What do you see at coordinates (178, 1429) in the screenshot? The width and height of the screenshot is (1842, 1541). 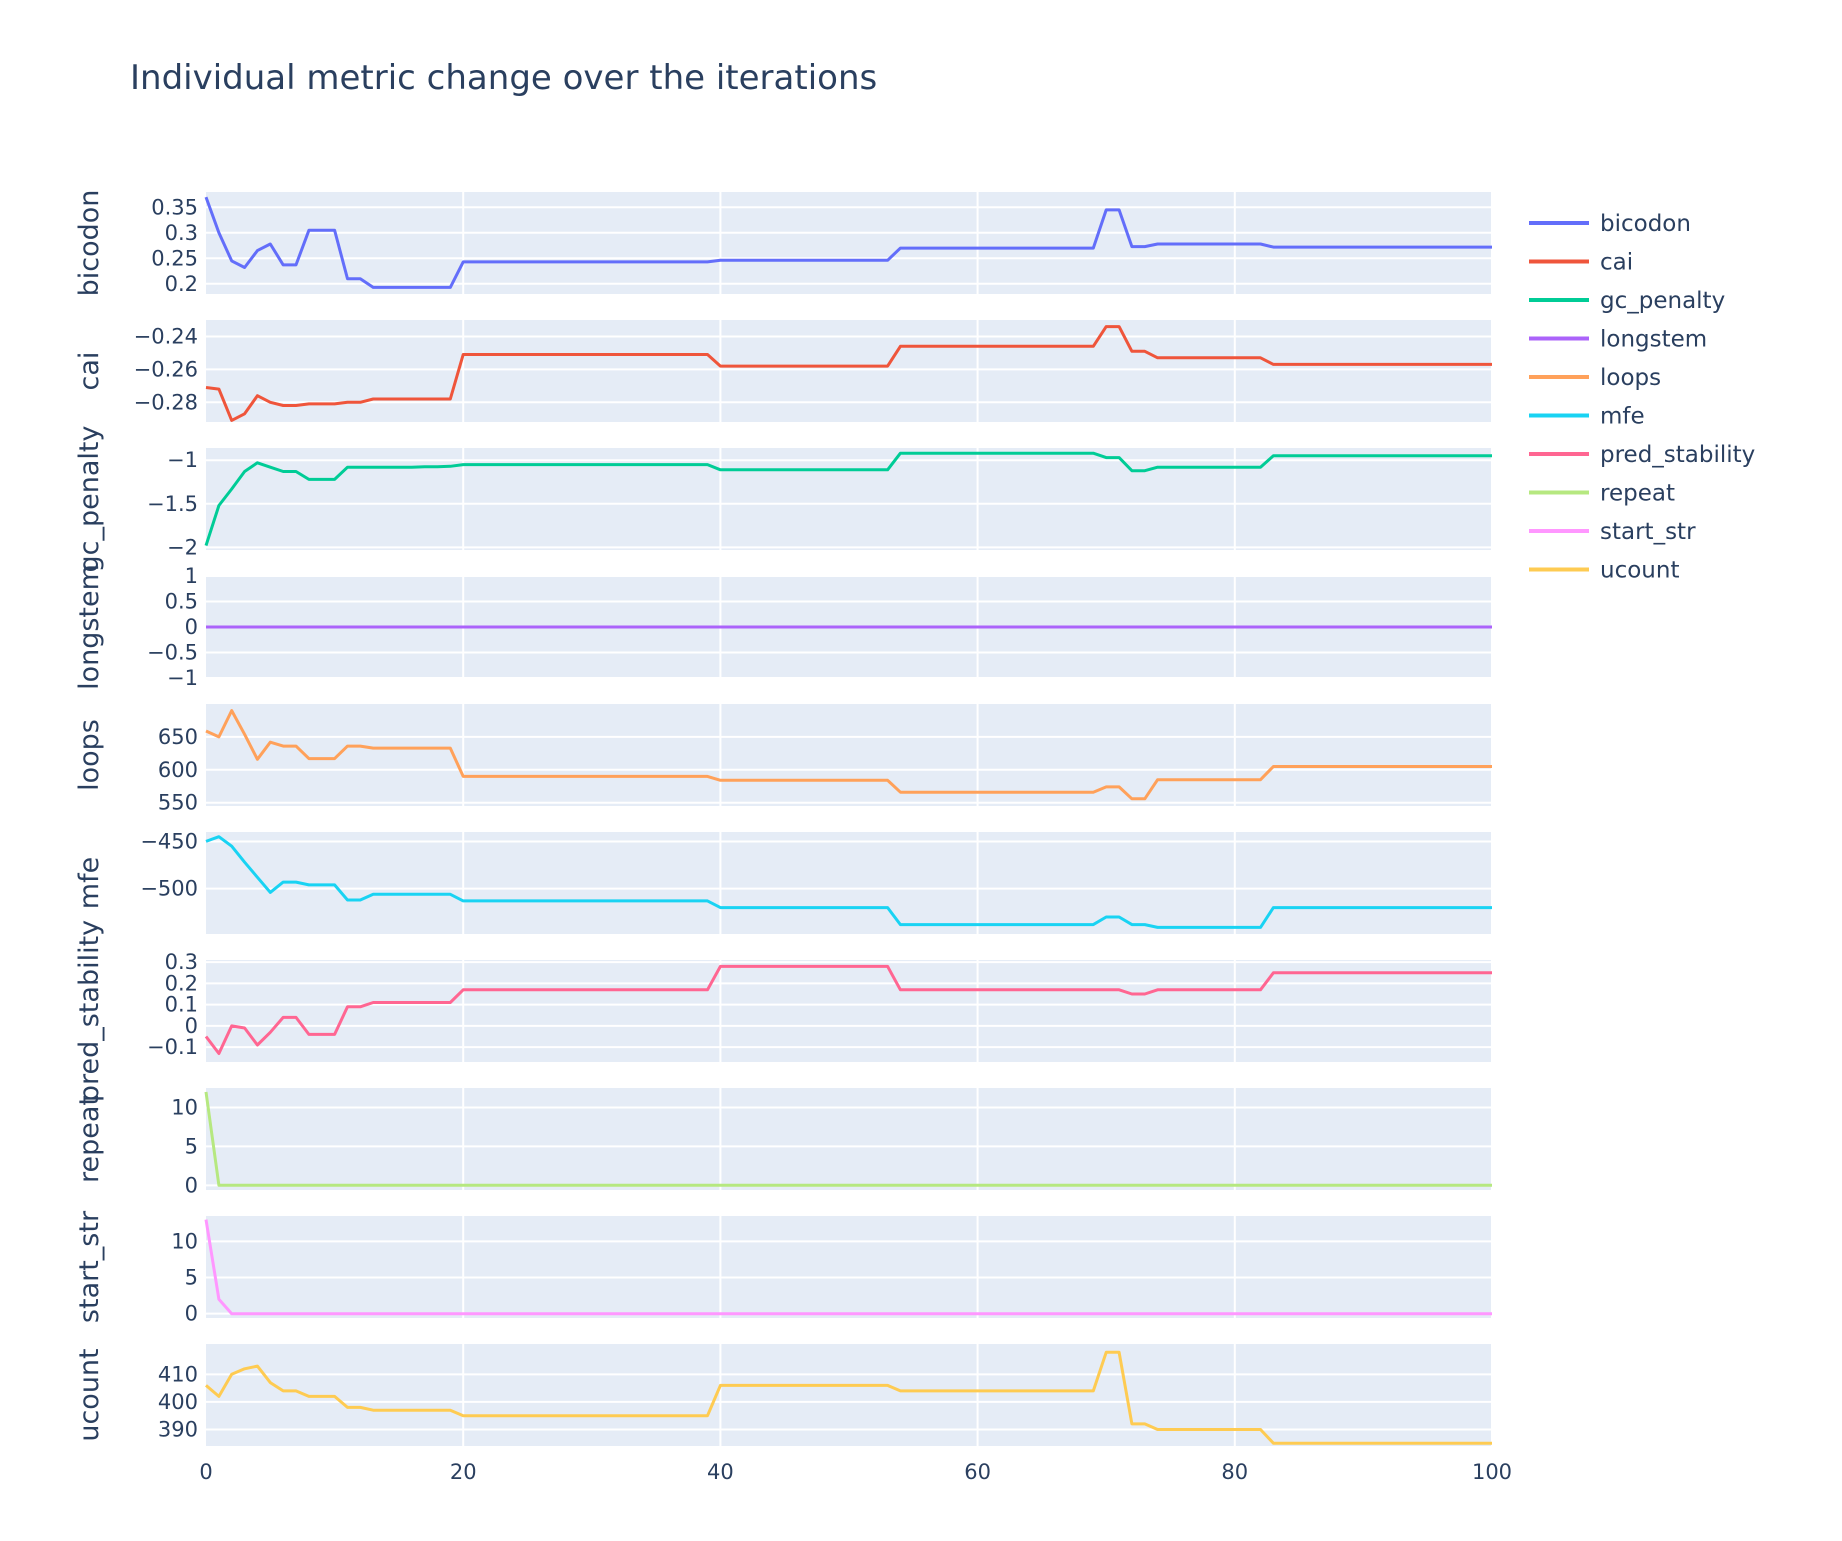 I see `y-tick-label: 390` at bounding box center [178, 1429].